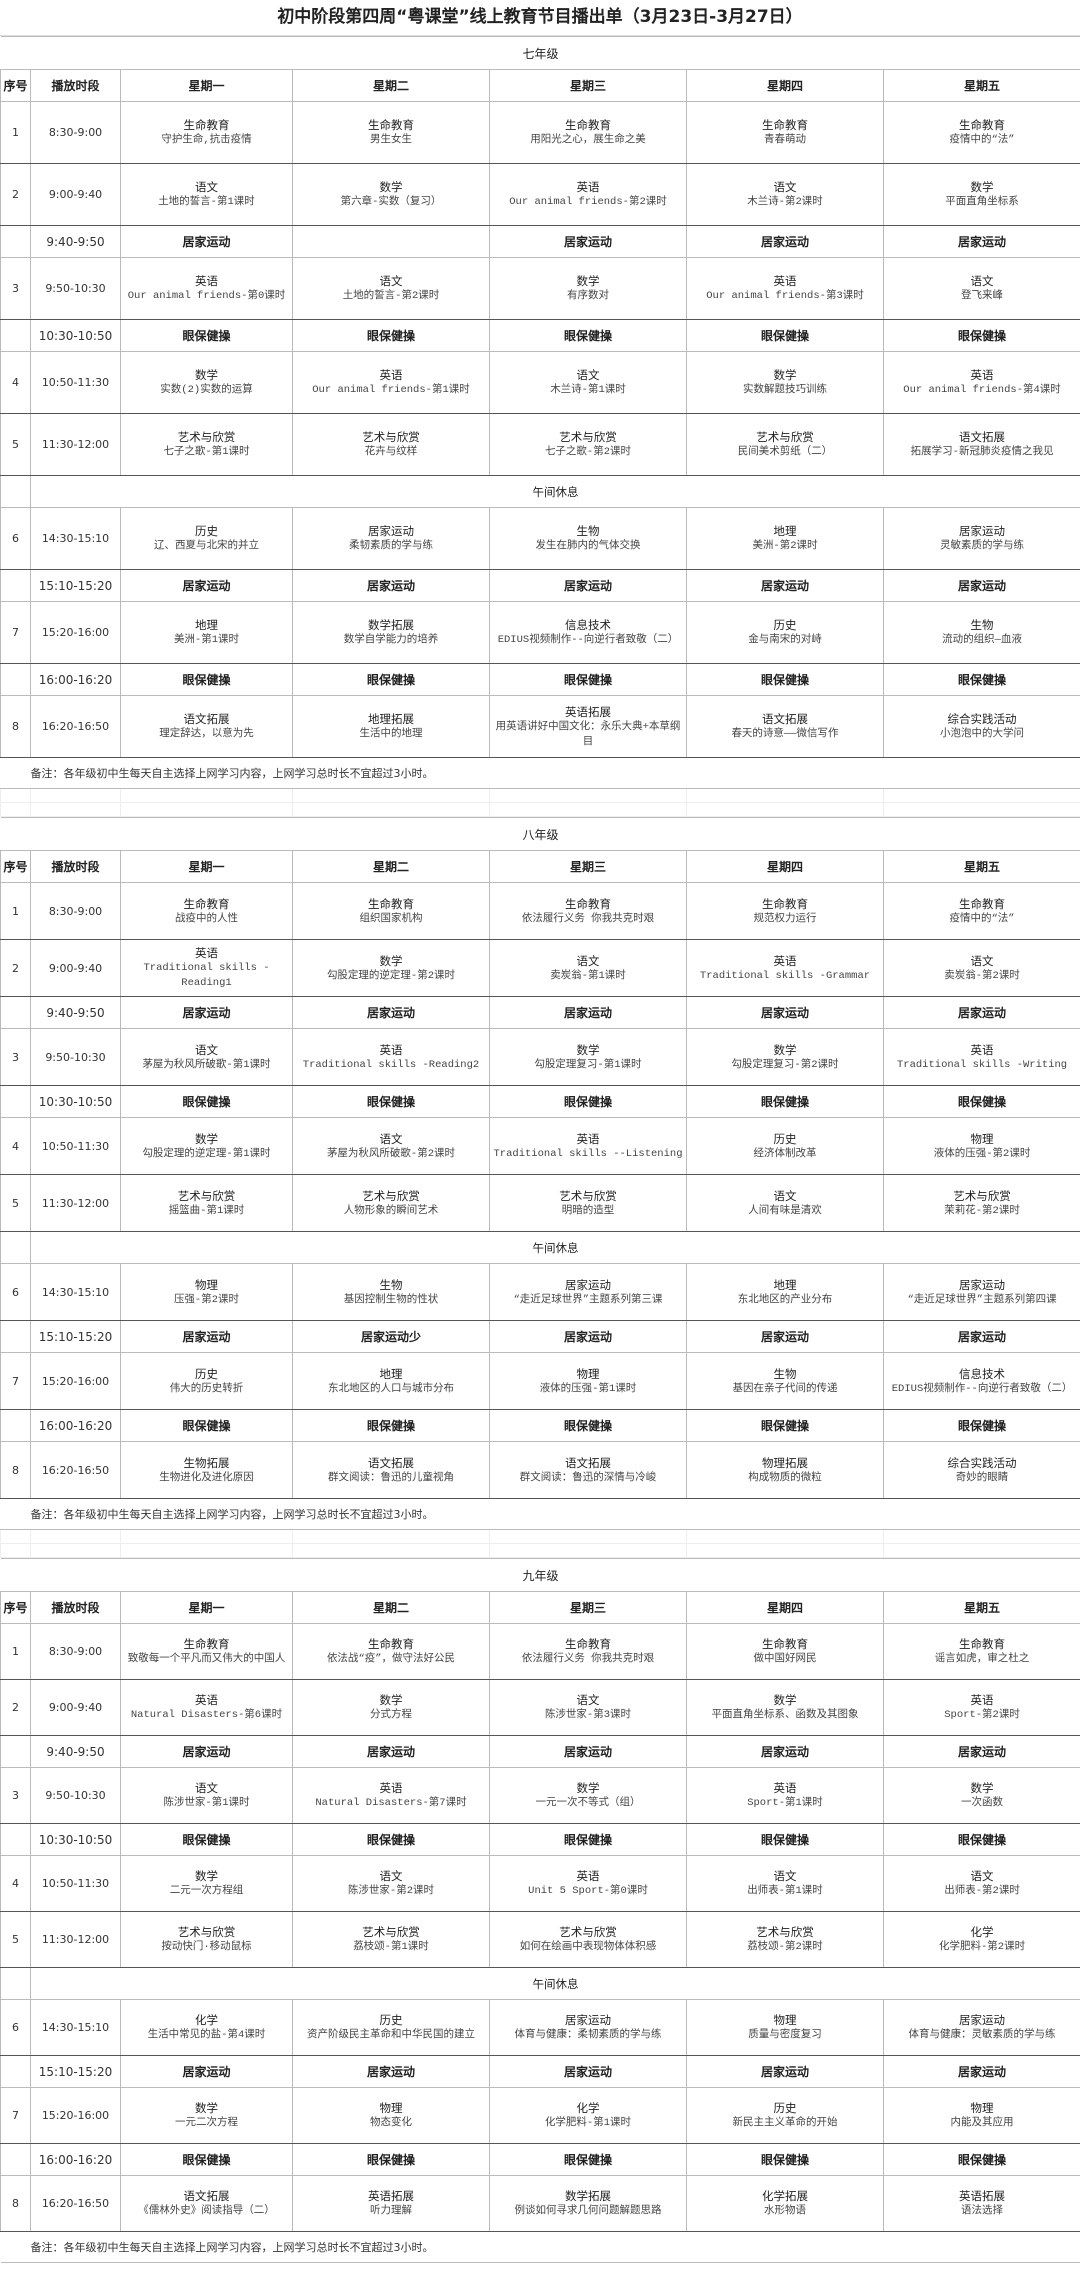 The height and width of the screenshot is (2275, 1080). Describe the element at coordinates (391, 241) in the screenshot. I see `activity-cell` at that location.